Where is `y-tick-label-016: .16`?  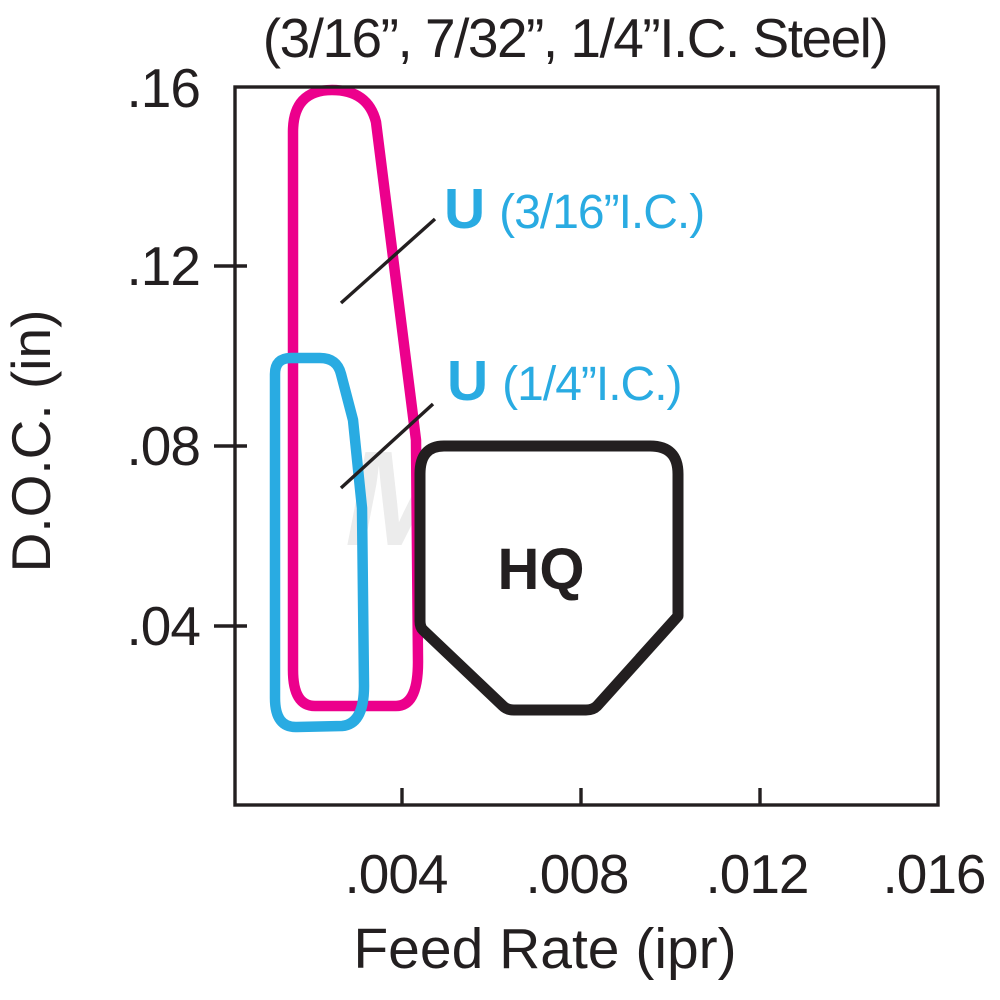
y-tick-label-016: .16 is located at coordinates (163, 88).